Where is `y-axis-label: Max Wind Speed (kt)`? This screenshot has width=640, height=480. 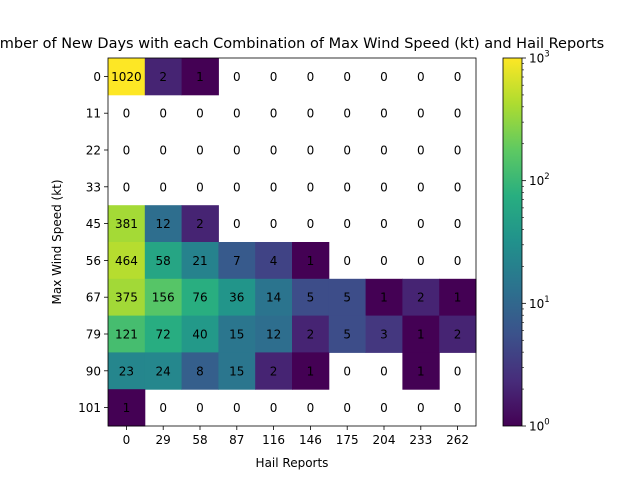 y-axis-label: Max Wind Speed (kt) is located at coordinates (57, 241).